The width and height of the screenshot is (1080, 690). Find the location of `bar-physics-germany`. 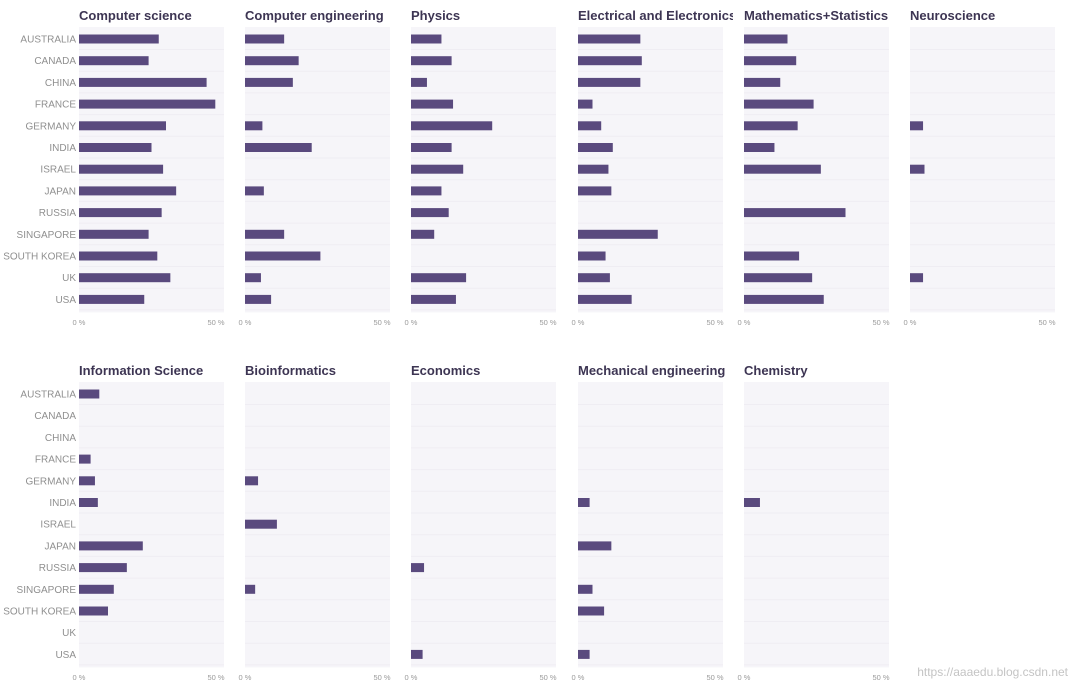

bar-physics-germany is located at coordinates (452, 126).